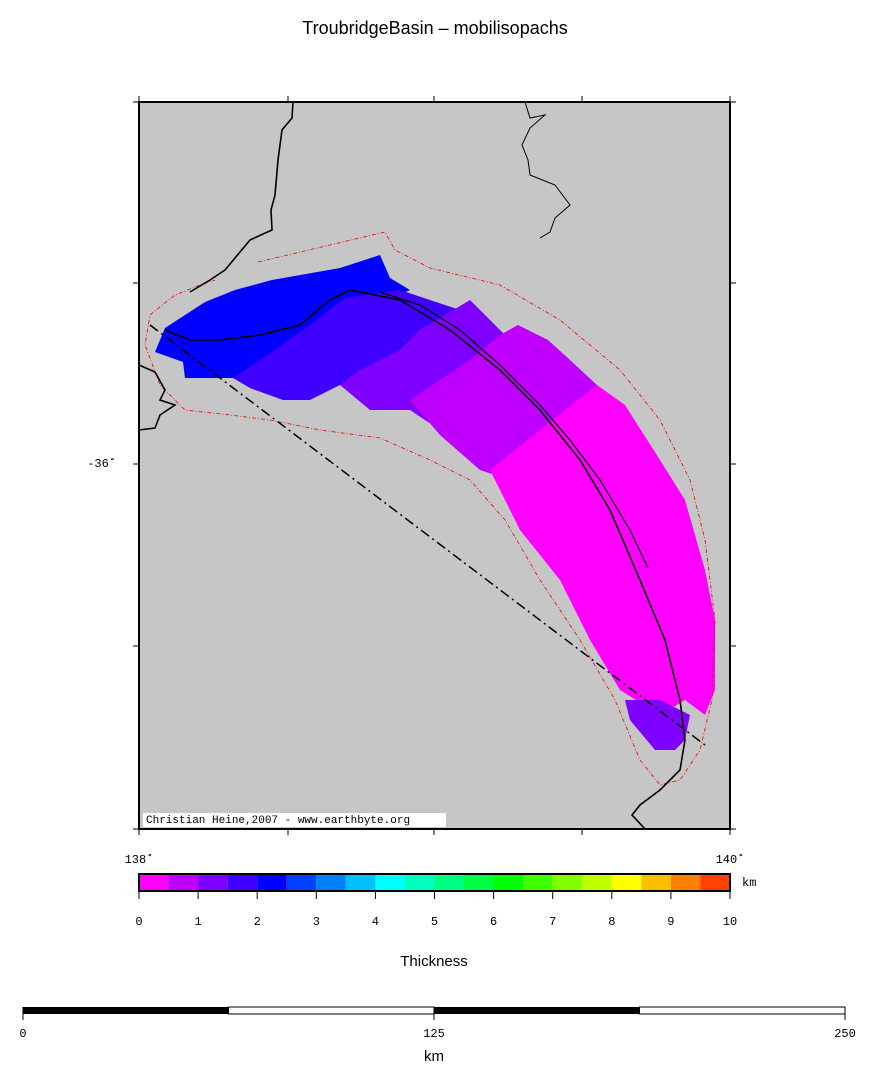 Image resolution: width=879 pixels, height=1084 pixels. What do you see at coordinates (257, 922) in the screenshot?
I see `colorbar-tick-label: 2` at bounding box center [257, 922].